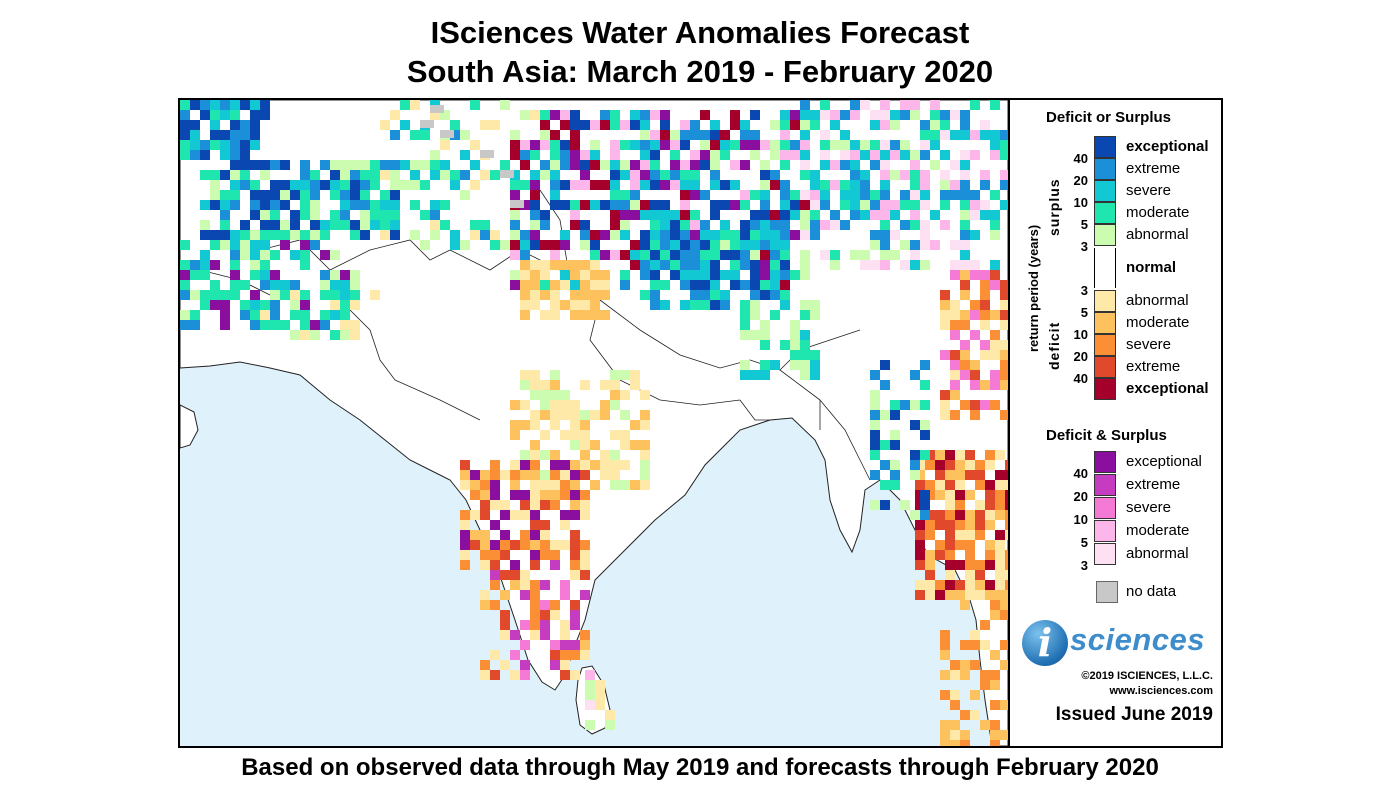  What do you see at coordinates (1105, 531) in the screenshot?
I see `both-moderate-swatch` at bounding box center [1105, 531].